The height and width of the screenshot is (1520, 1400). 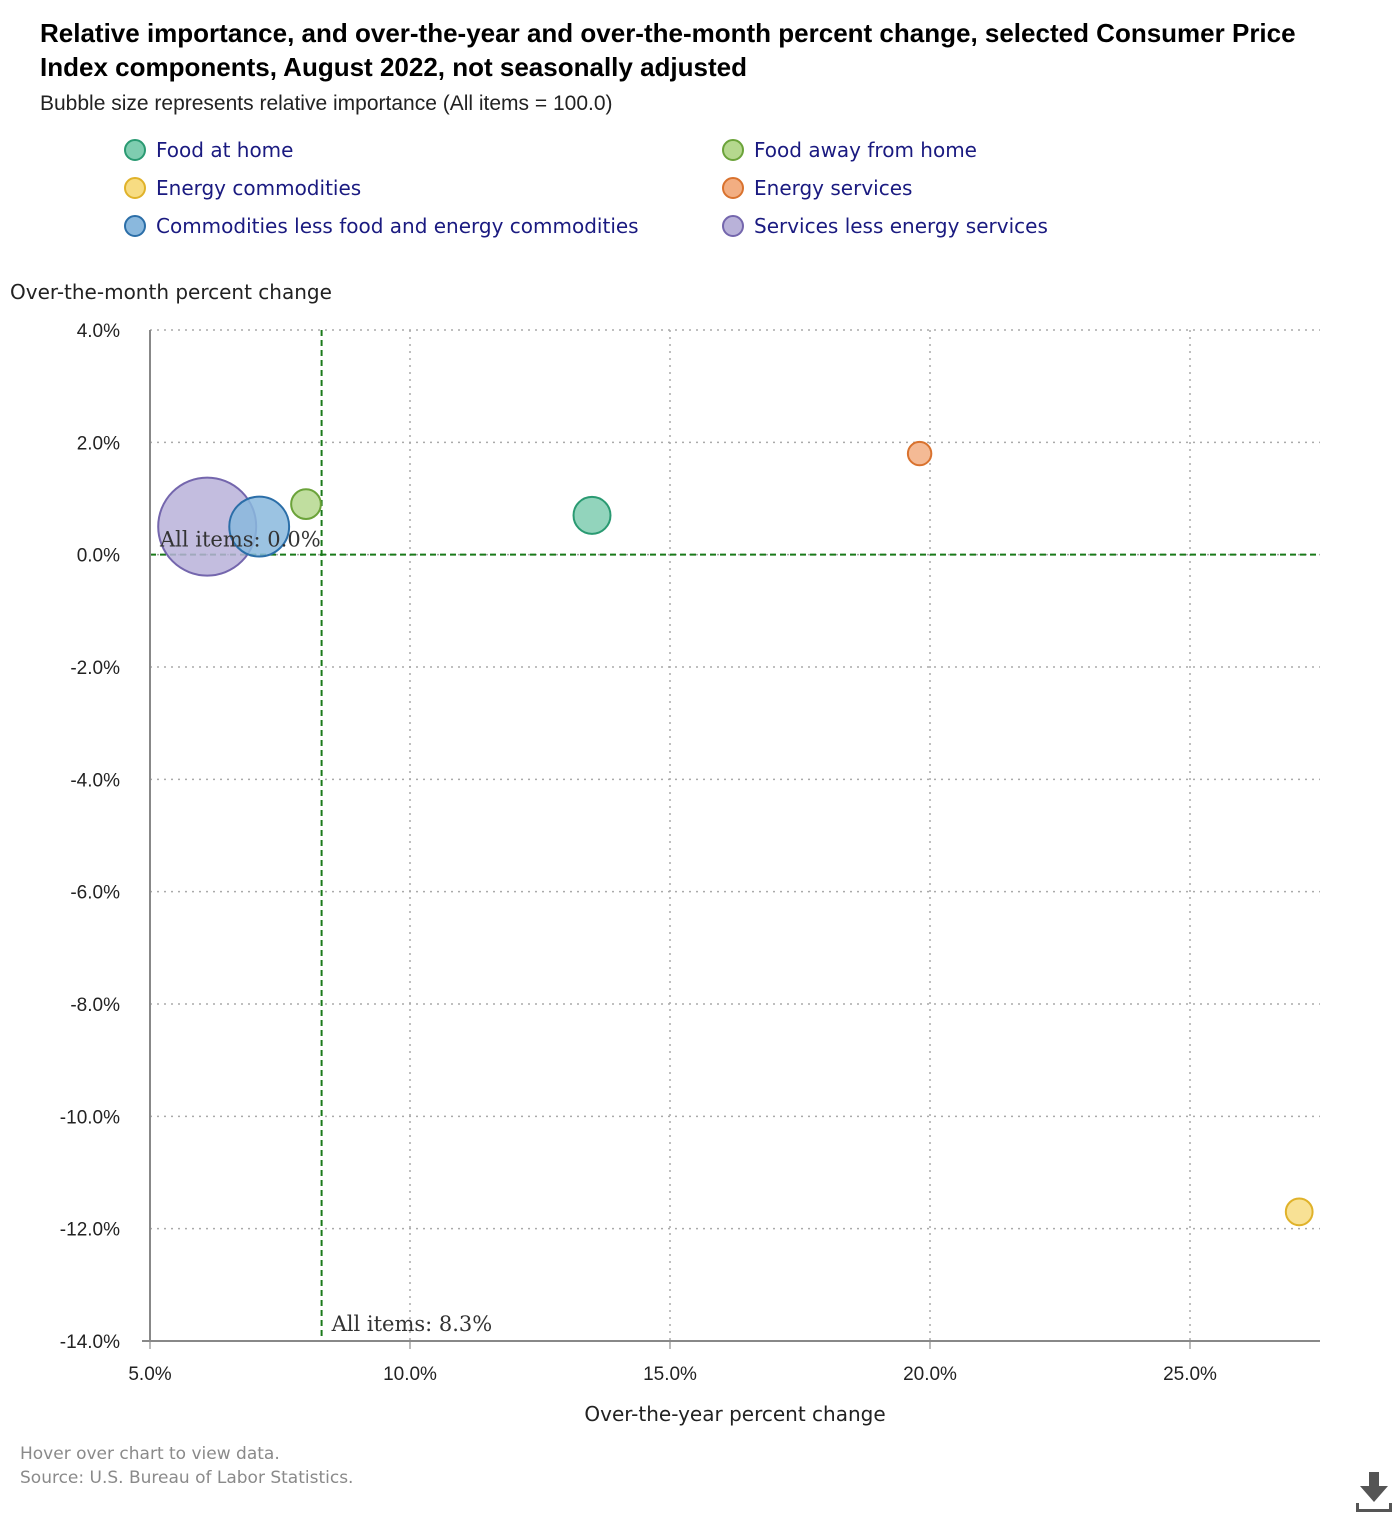 What do you see at coordinates (592, 515) in the screenshot?
I see `bubble-0: Food at home` at bounding box center [592, 515].